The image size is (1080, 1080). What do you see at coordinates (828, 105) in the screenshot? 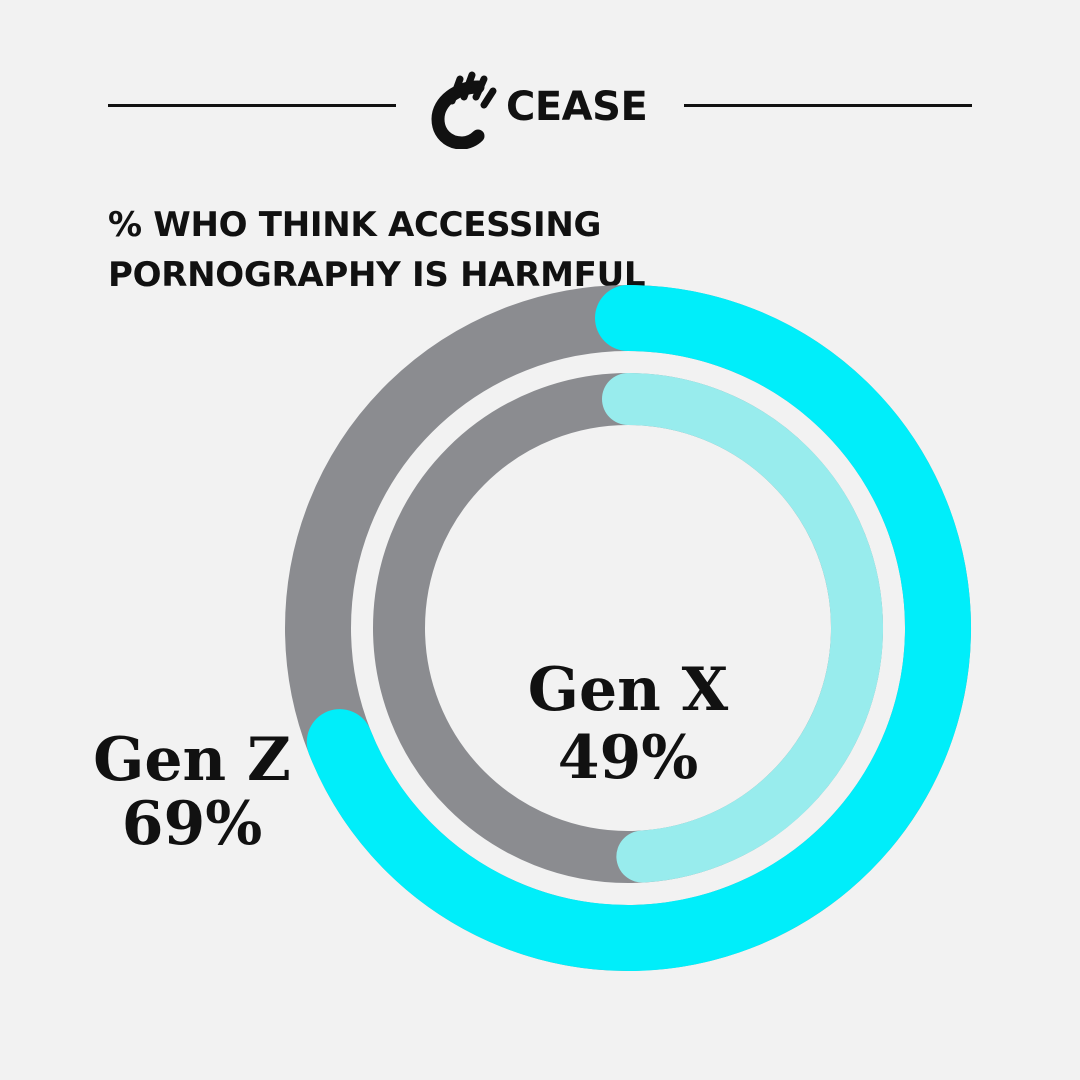
I see `right-divider` at bounding box center [828, 105].